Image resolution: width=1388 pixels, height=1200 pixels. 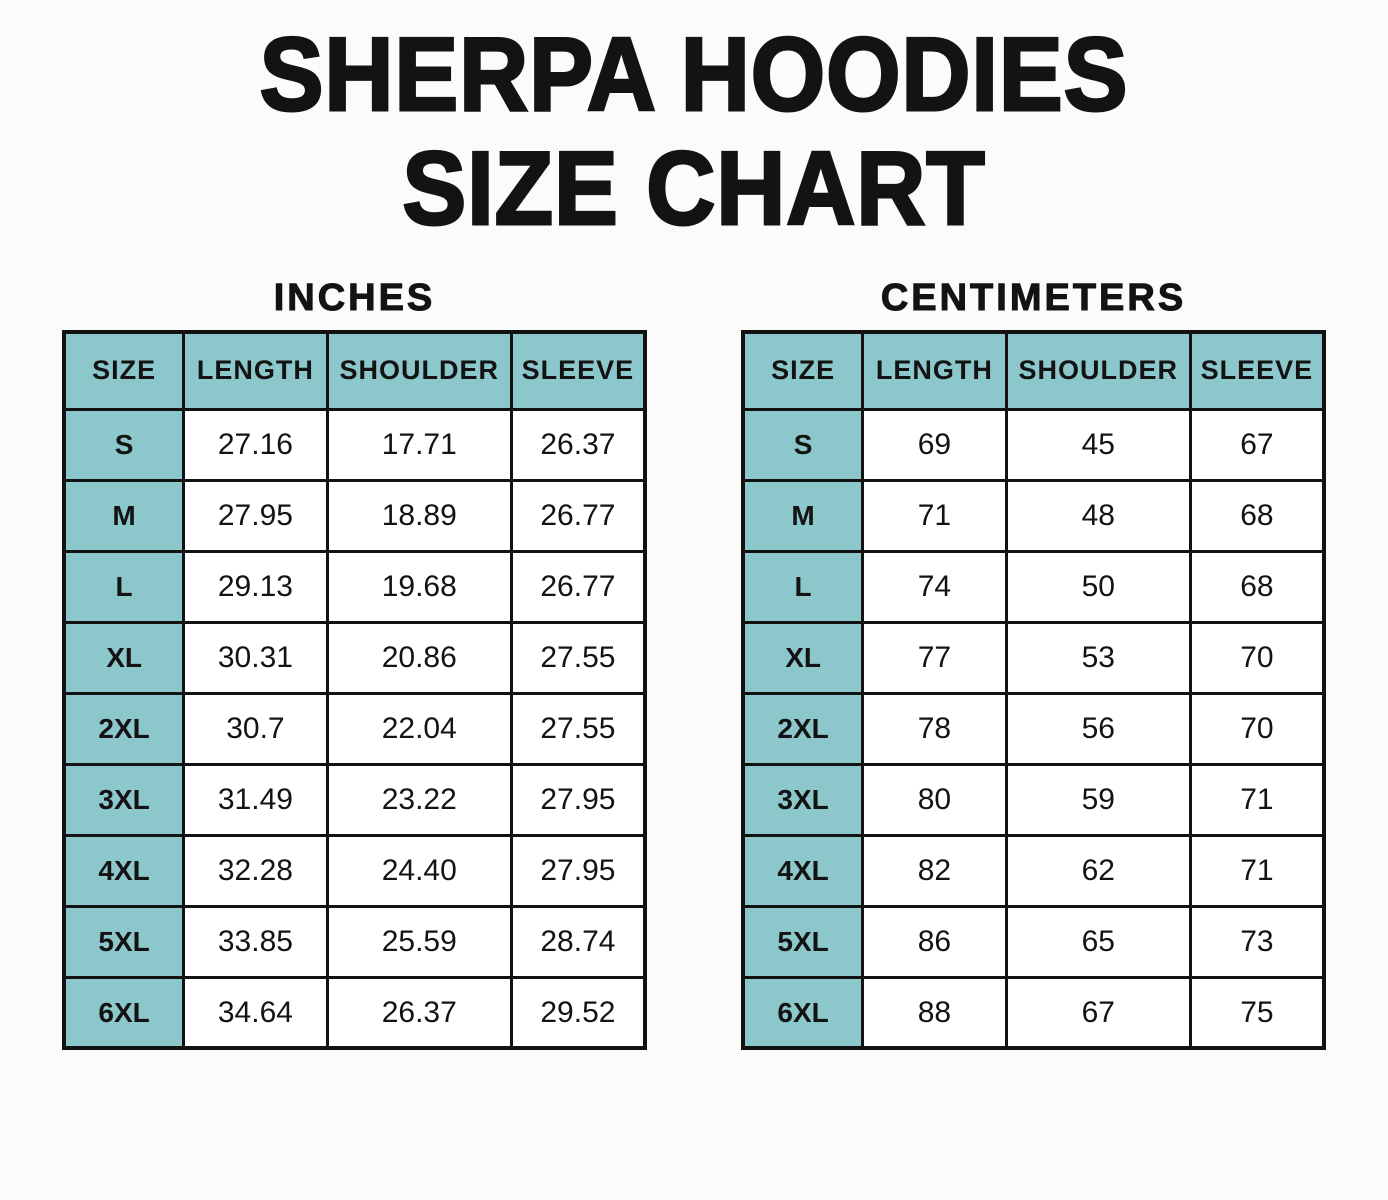 I want to click on table-row: 5XL 86 65 73, so click(x=1033, y=941).